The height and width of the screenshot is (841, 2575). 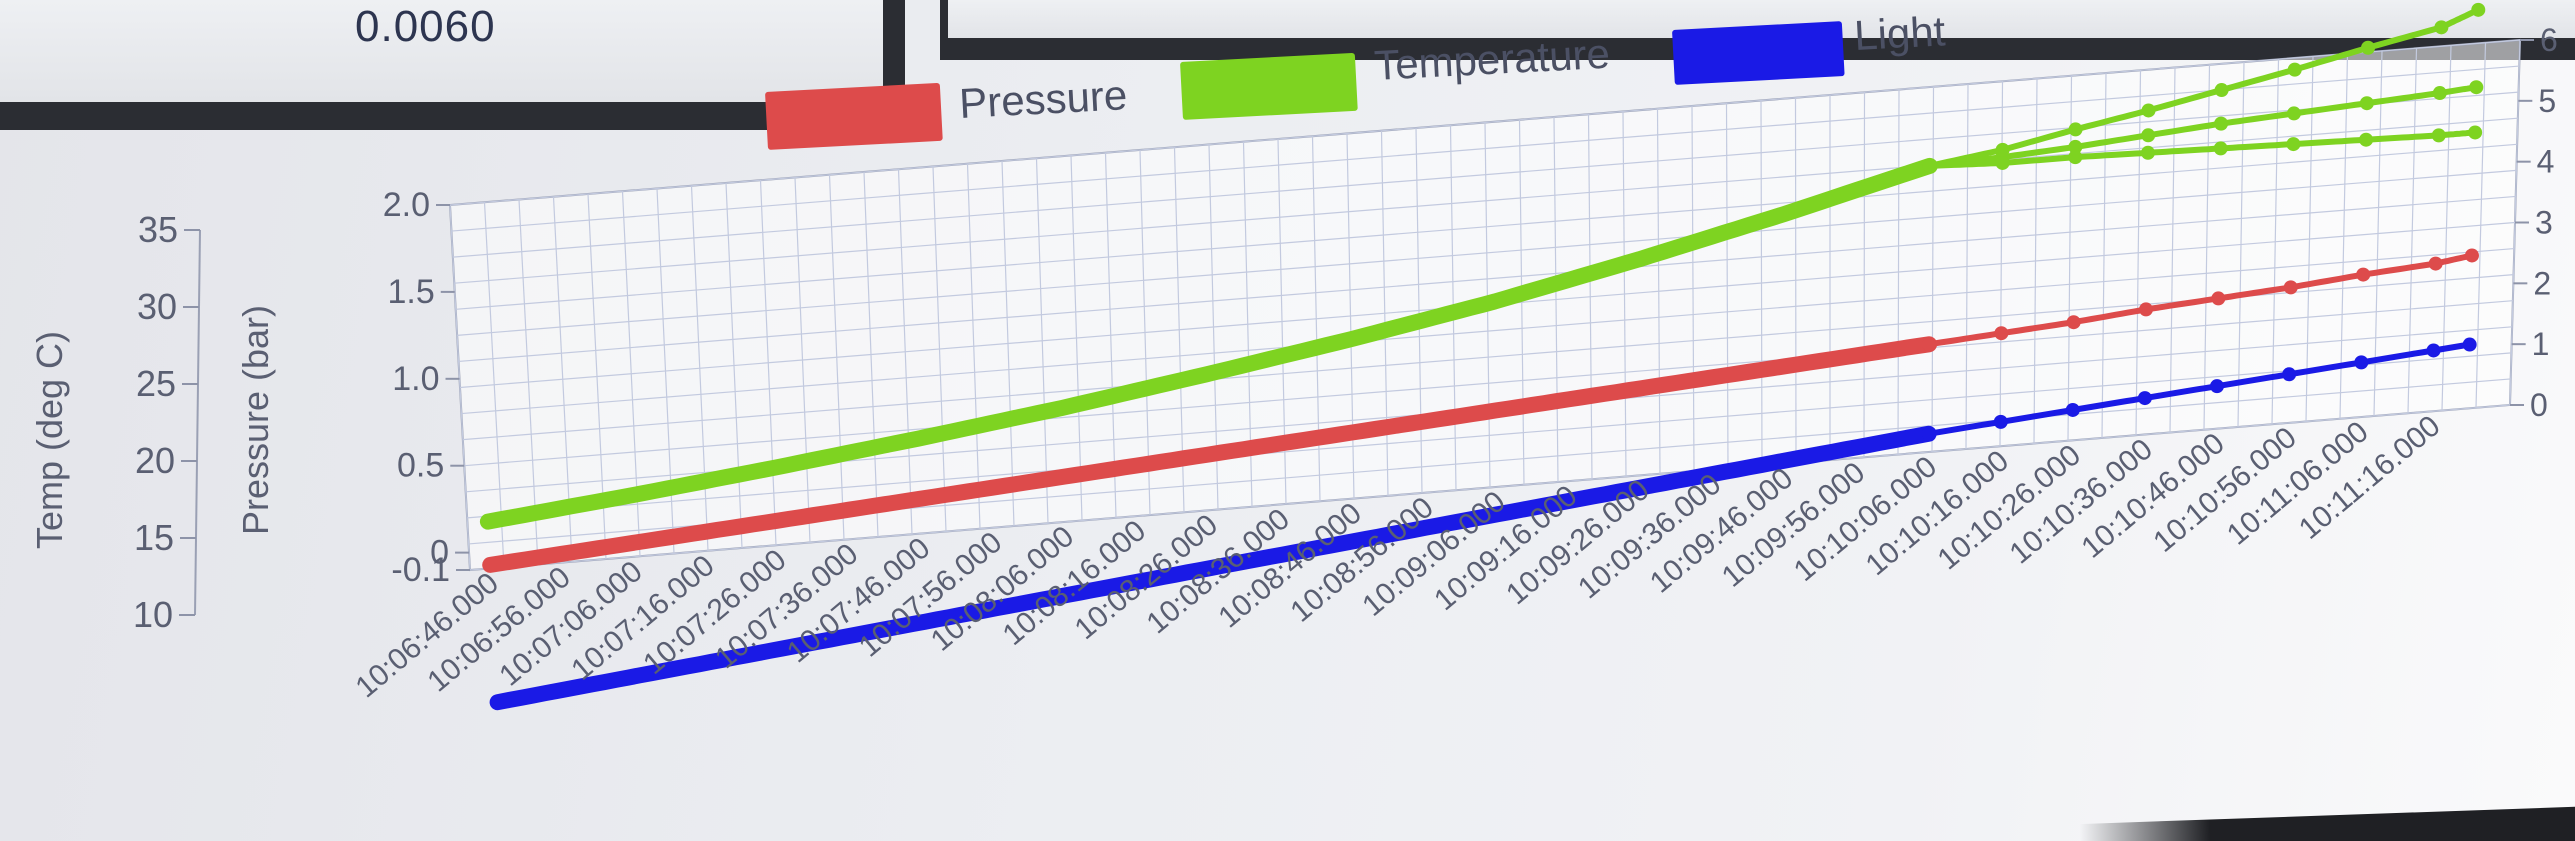 What do you see at coordinates (2541, 344) in the screenshot?
I see `light-tick-label: 1` at bounding box center [2541, 344].